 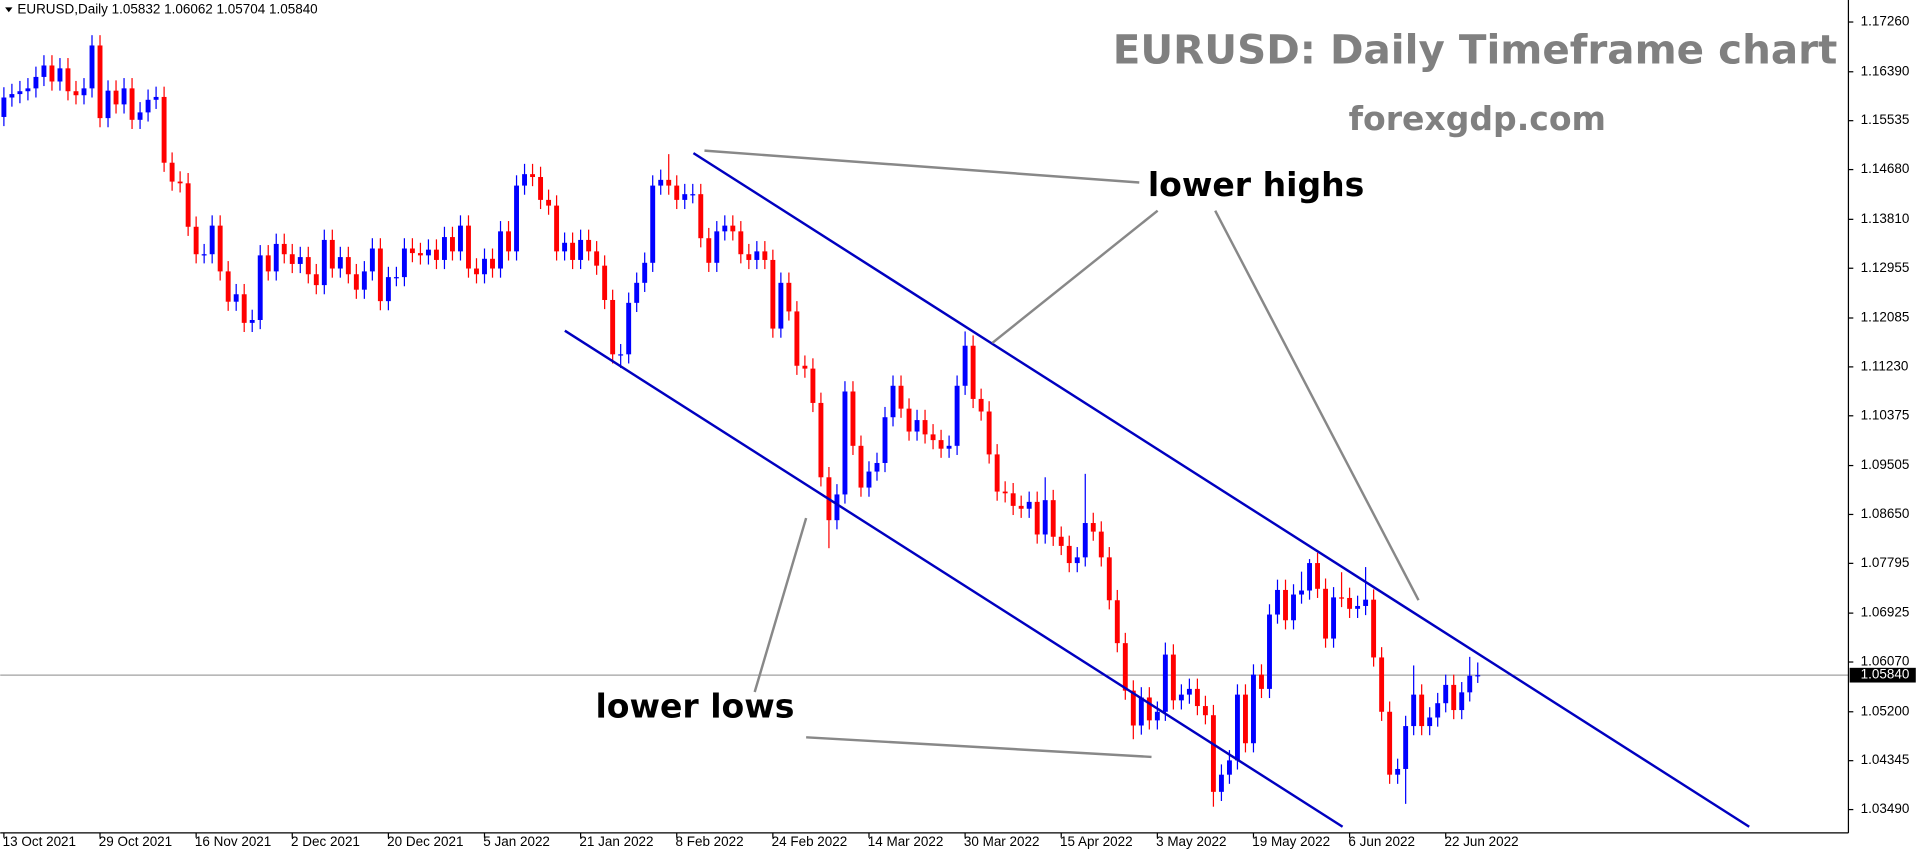 I want to click on y-tick-label: 1.13810, so click(x=1885, y=218).